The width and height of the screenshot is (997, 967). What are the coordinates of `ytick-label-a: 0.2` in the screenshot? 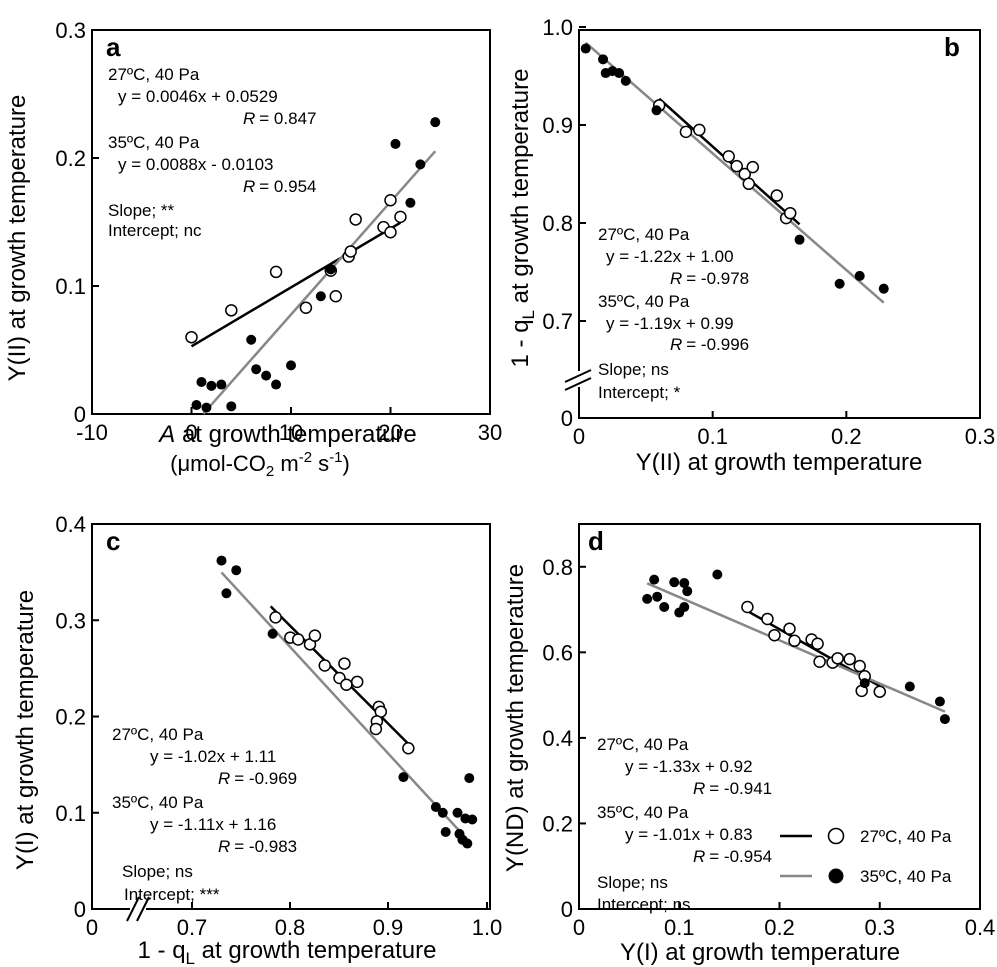 It's located at (70, 158).